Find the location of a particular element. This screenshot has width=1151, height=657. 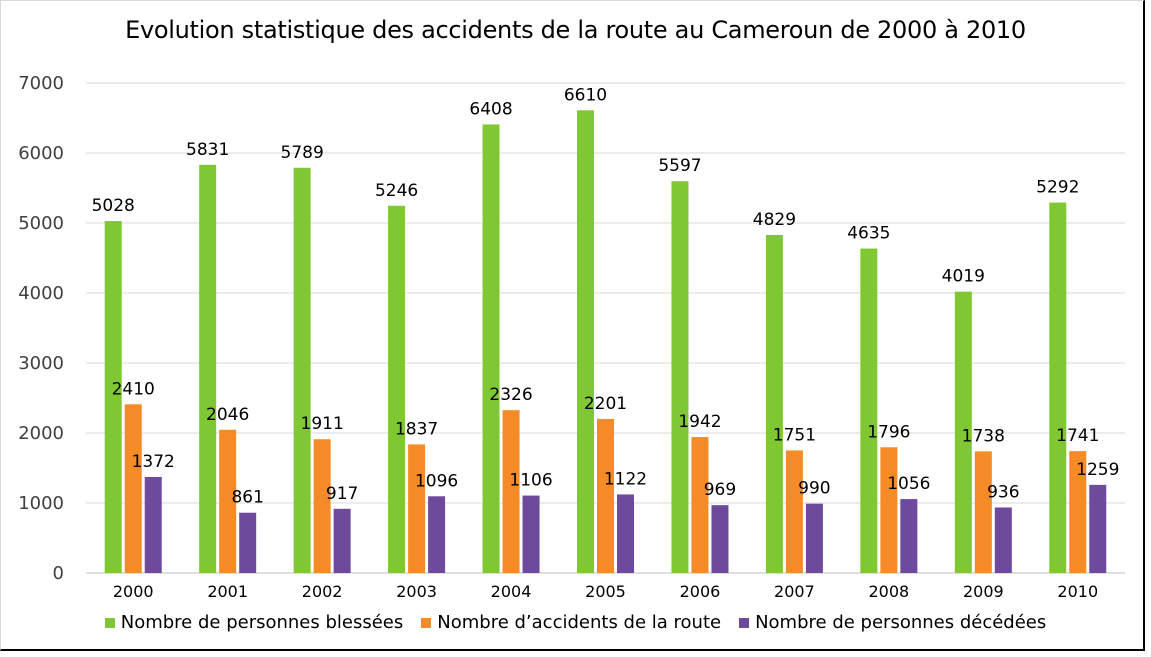

data-label: 5292 is located at coordinates (1057, 188).